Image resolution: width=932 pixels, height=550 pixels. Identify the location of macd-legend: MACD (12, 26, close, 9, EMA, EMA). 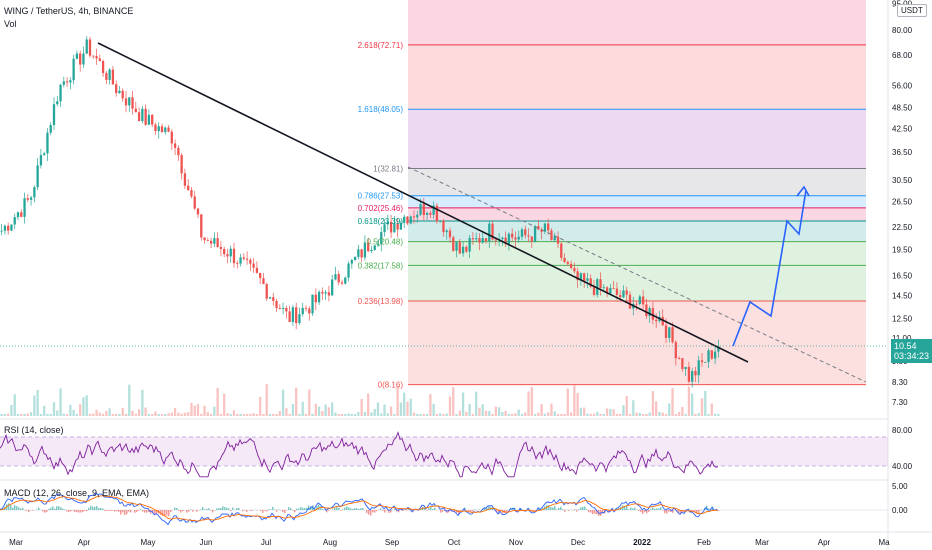
(77, 493).